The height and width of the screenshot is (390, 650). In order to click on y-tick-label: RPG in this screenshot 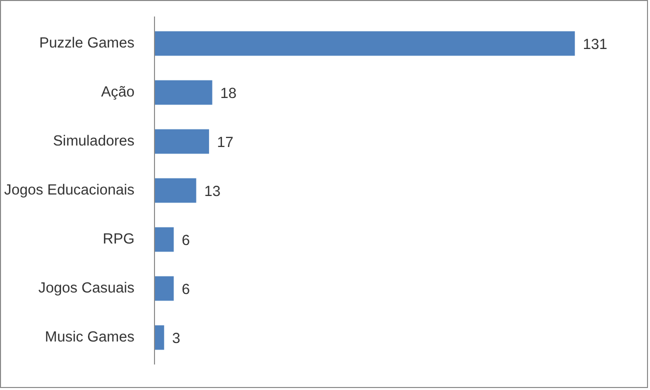, I will do `click(118, 240)`.